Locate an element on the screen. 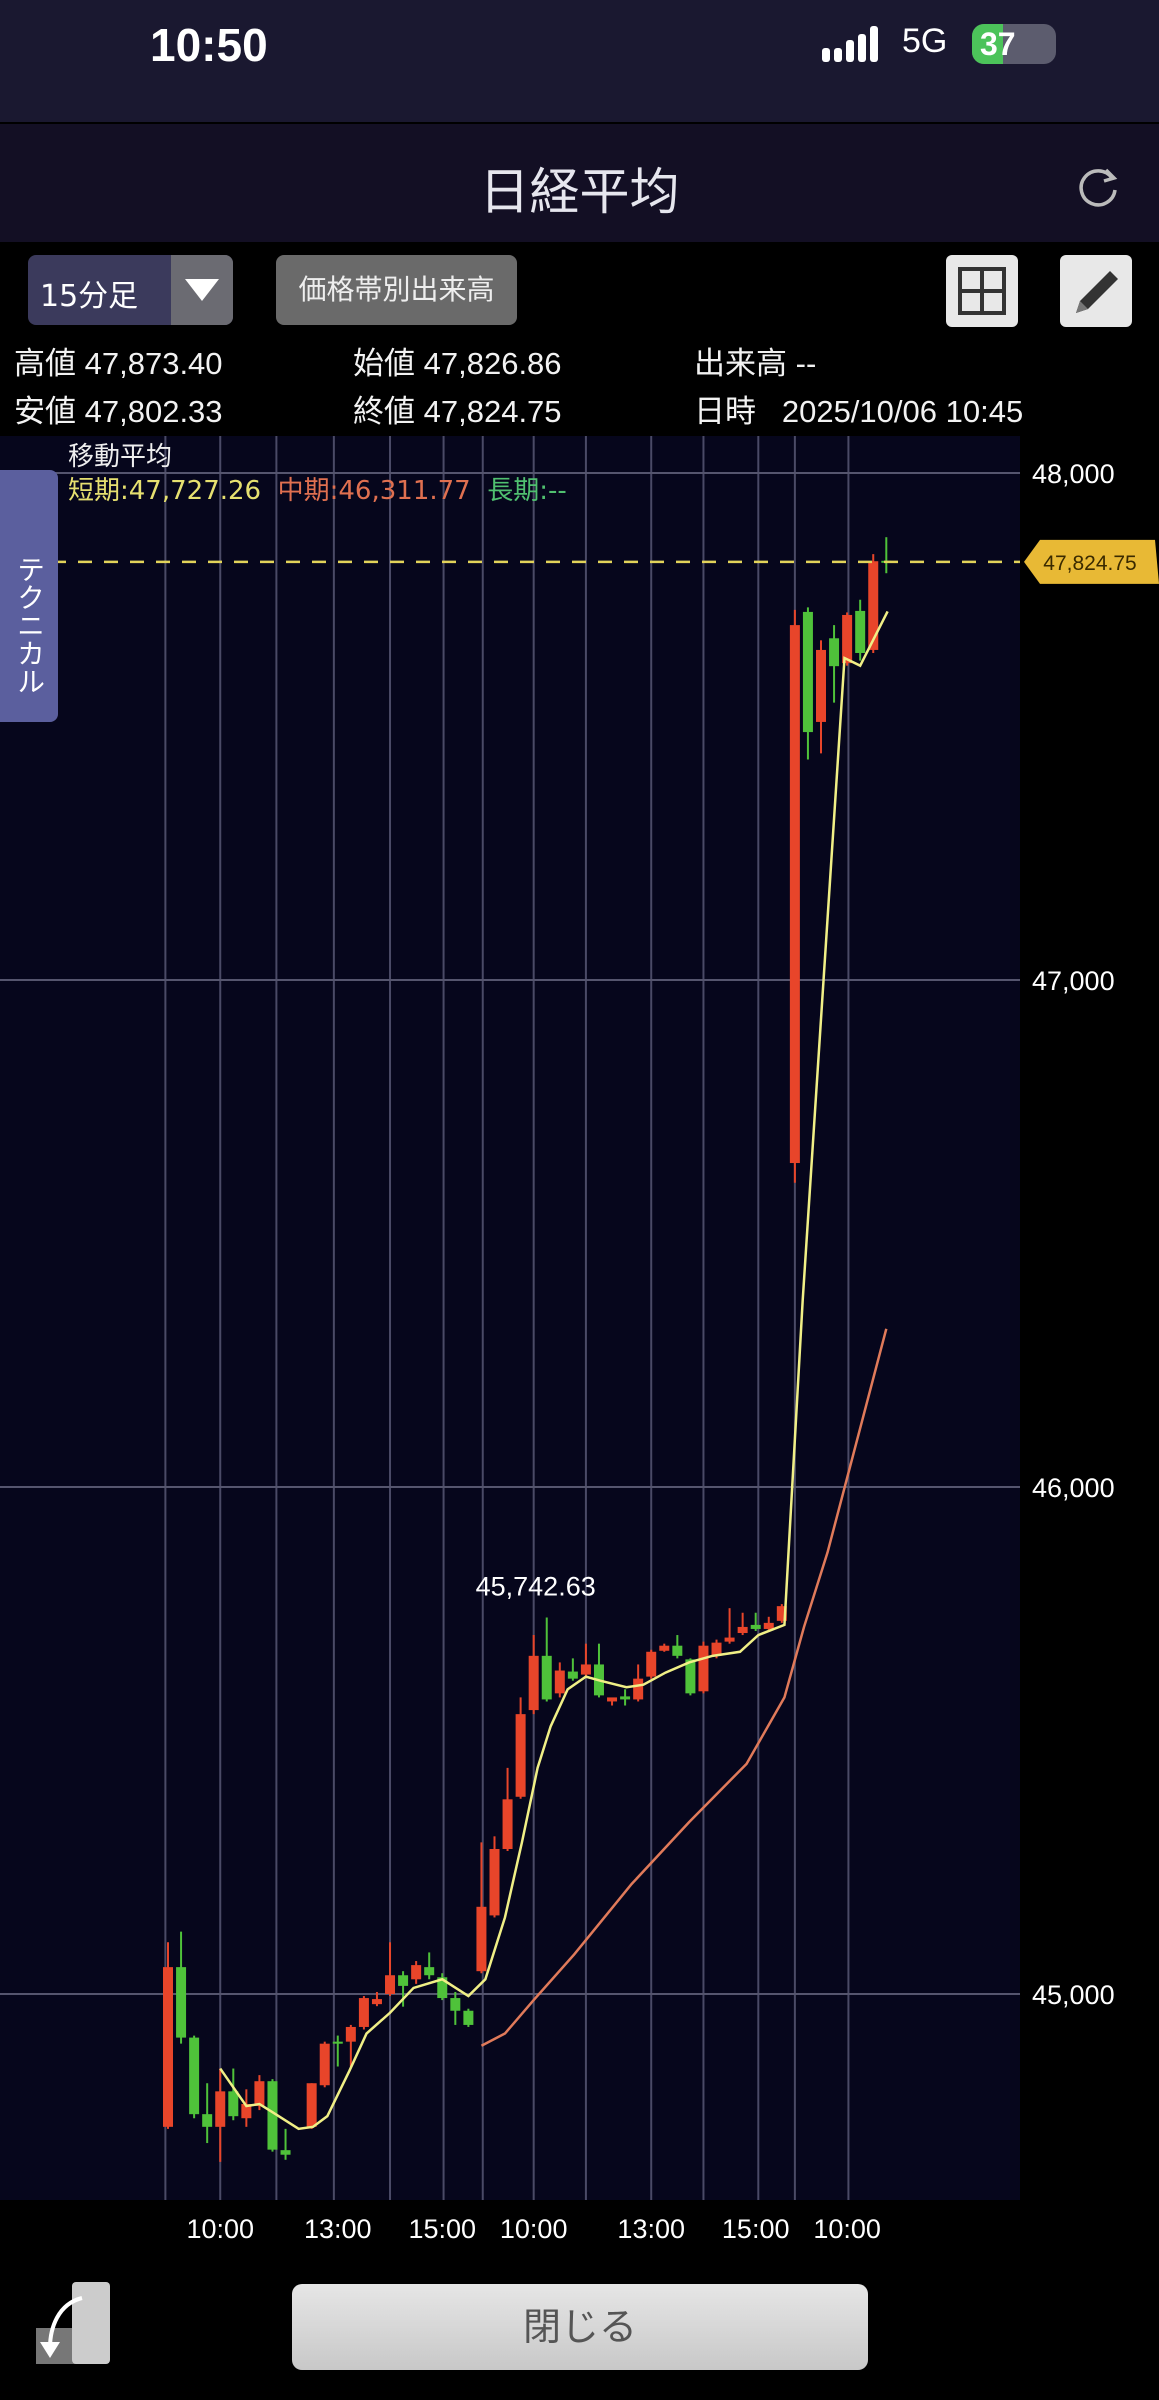 Image resolution: width=1159 pixels, height=2400 pixels. current-price-label: 47,824.75 is located at coordinates (1089, 563).